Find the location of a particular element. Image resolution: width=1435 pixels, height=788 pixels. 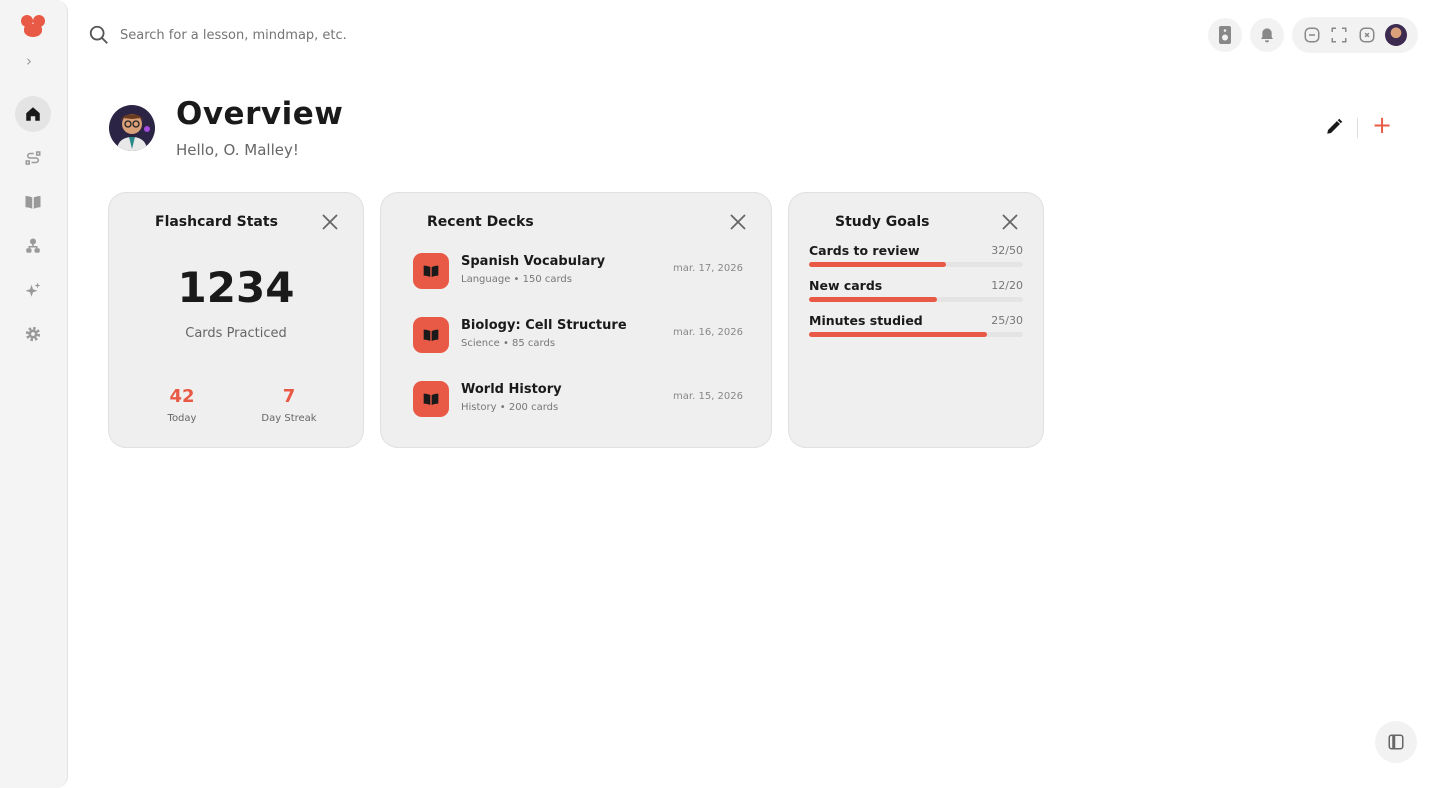

sidebar-item-home is located at coordinates (33, 114).